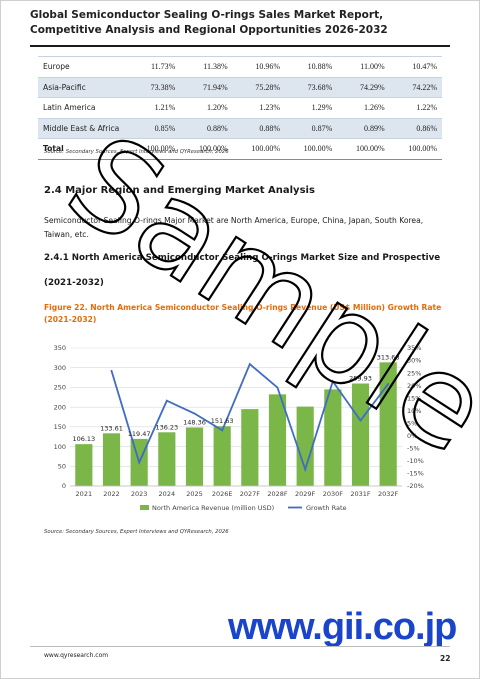 This screenshot has height=679, width=480. Describe the element at coordinates (412, 423) in the screenshot. I see `y-tick-label-right: 5%` at that location.